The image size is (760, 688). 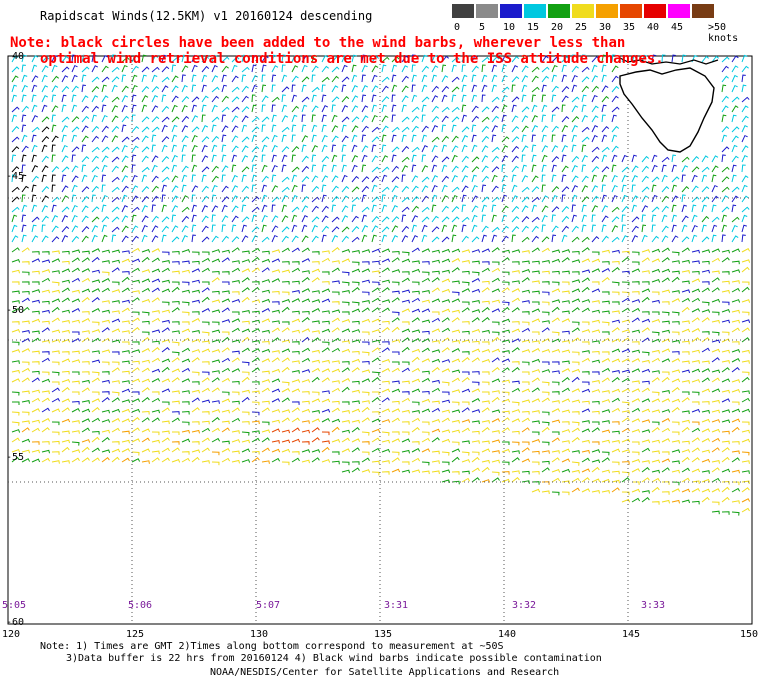 What do you see at coordinates (557, 27) in the screenshot?
I see `legend-label-4: 20` at bounding box center [557, 27].